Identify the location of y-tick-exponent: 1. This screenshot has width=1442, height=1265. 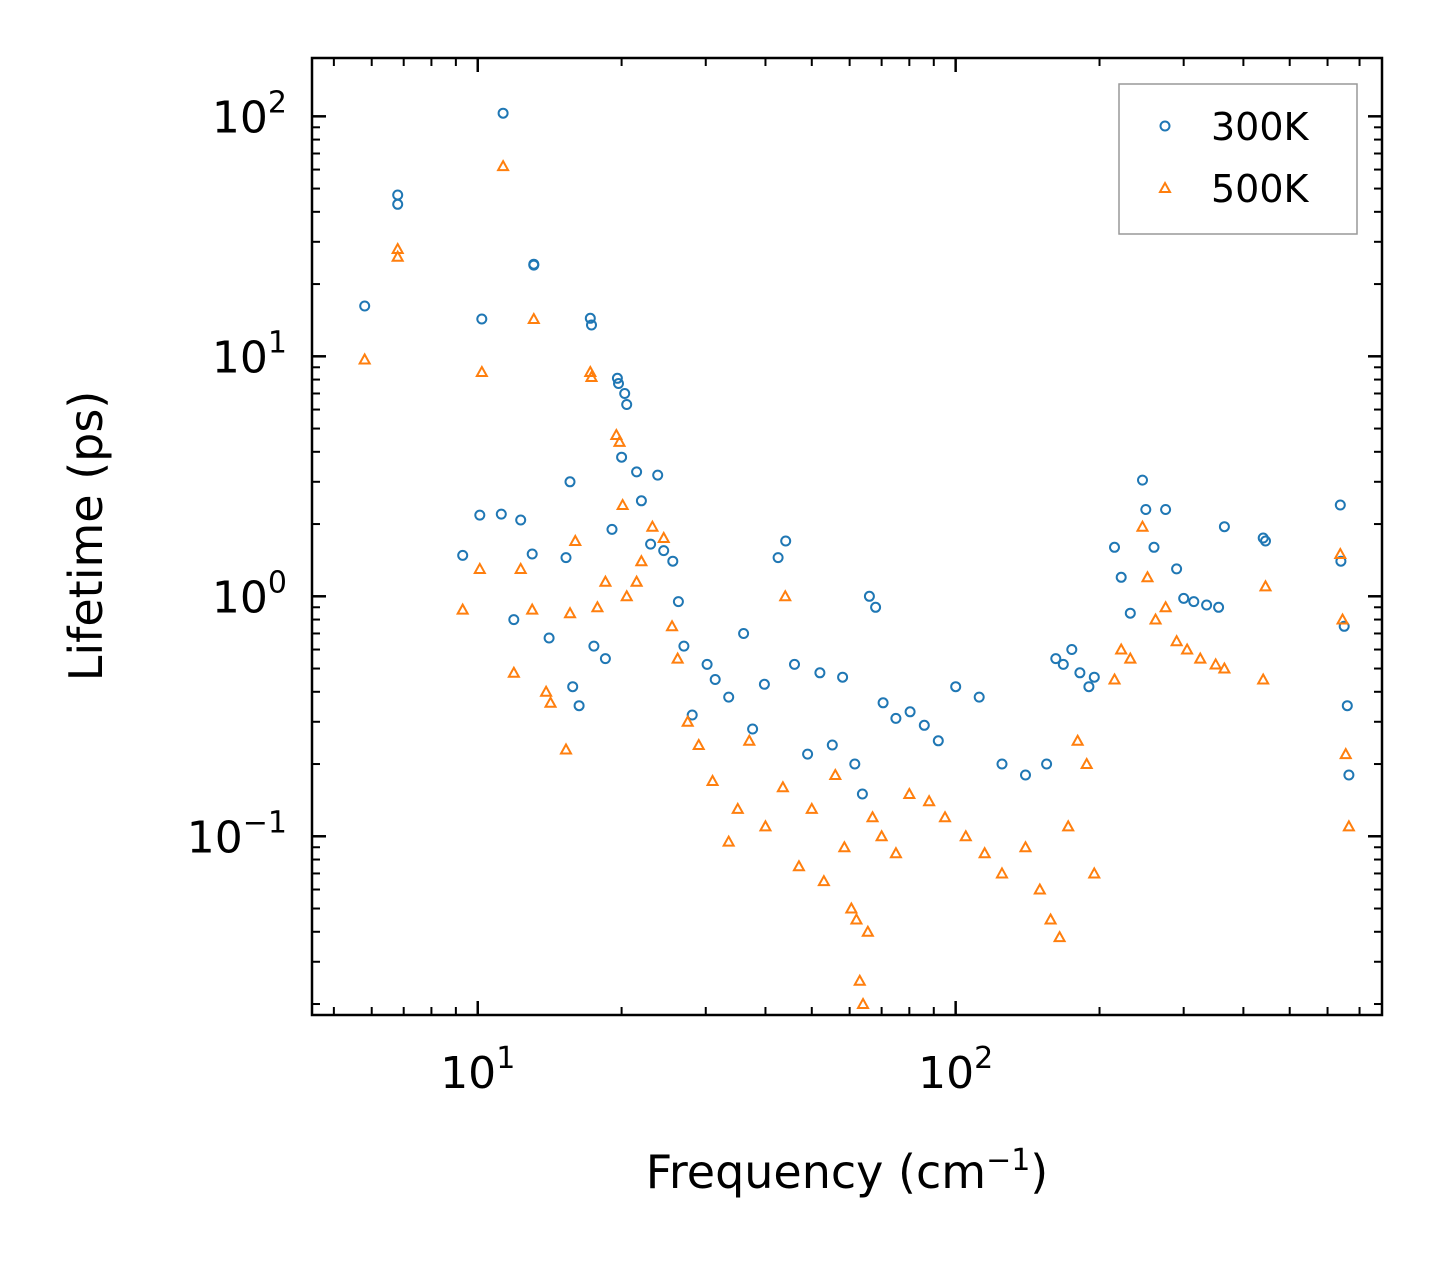
(277, 342).